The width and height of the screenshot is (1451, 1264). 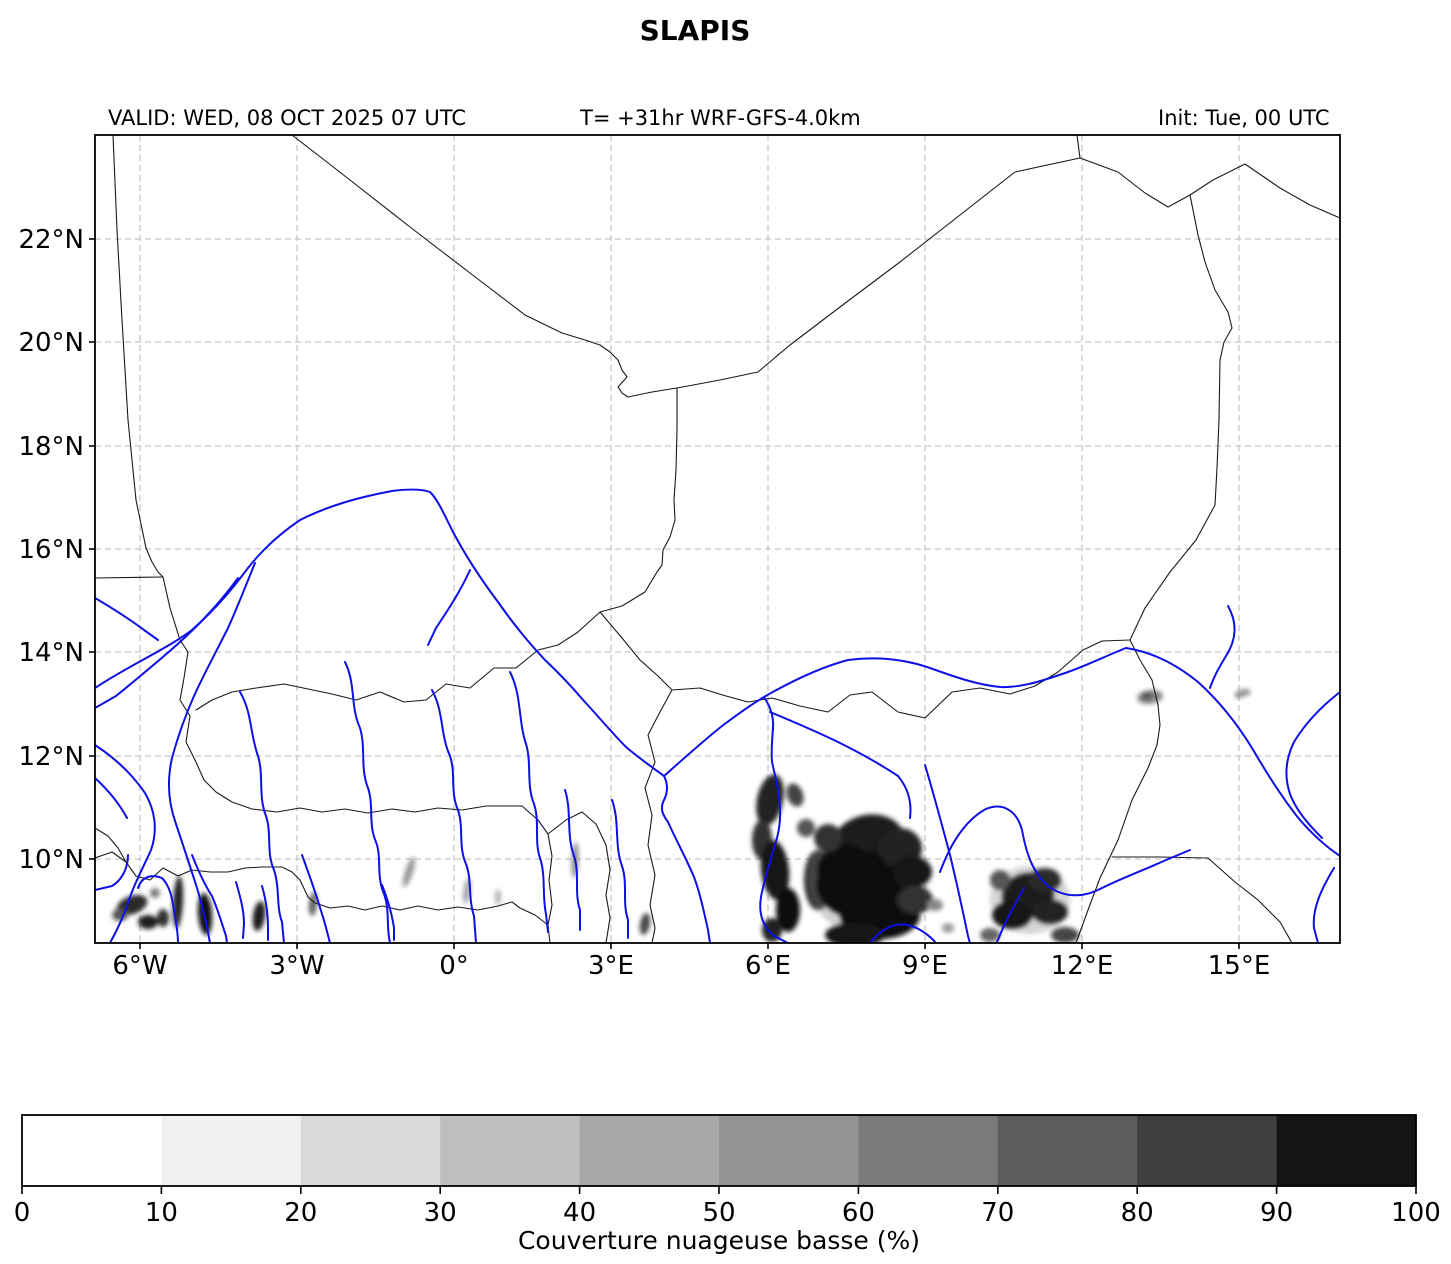 I want to click on y-tick-label: 20°N, so click(x=51, y=343).